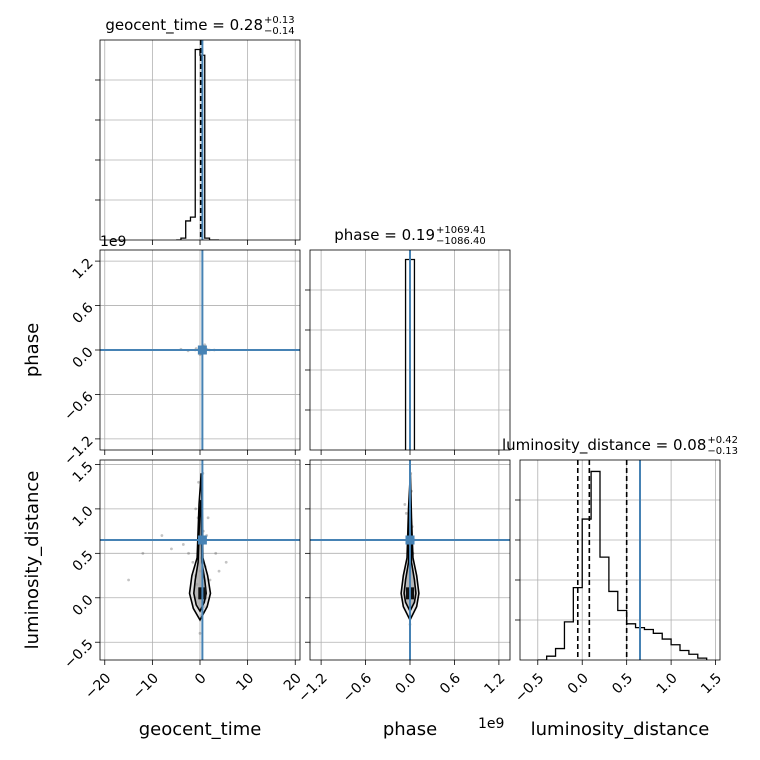 This screenshot has height=760, width=760. What do you see at coordinates (200, 729) in the screenshot?
I see `x-axis-label-geocent_time: geocent_time` at bounding box center [200, 729].